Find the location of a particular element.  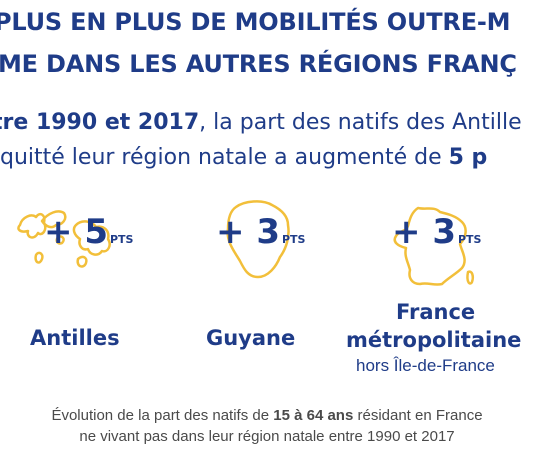

region-guyane: Guyane is located at coordinates (251, 338).